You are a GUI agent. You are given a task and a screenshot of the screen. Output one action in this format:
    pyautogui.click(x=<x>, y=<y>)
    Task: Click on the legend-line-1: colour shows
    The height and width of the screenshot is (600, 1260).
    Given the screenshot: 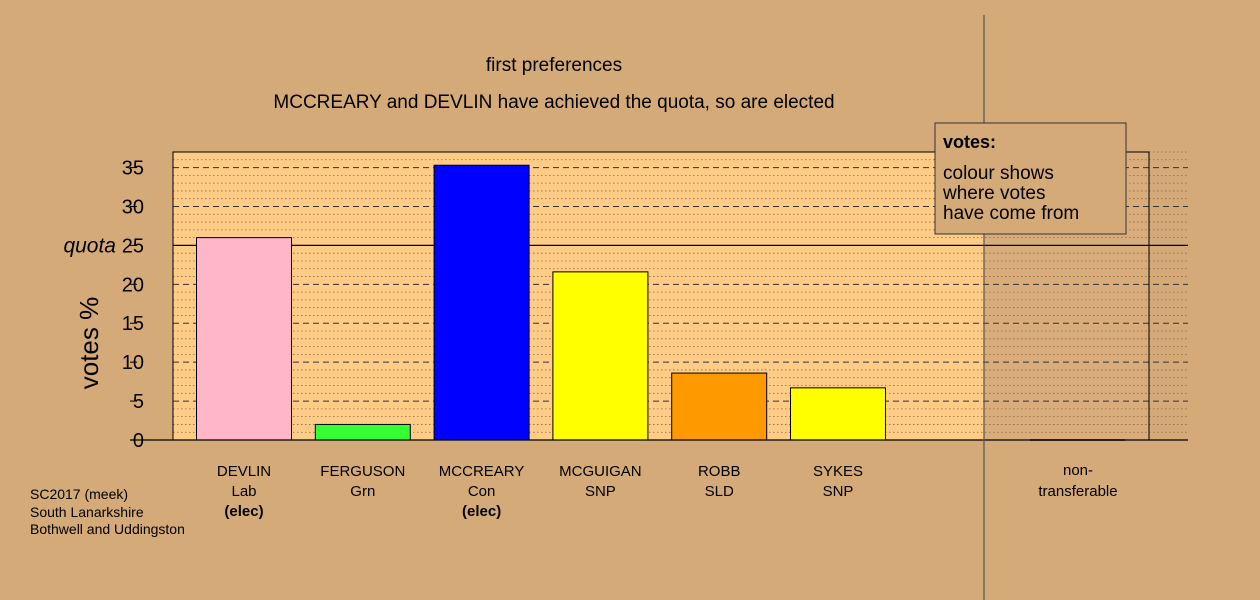 What is the action you would take?
    pyautogui.click(x=998, y=173)
    